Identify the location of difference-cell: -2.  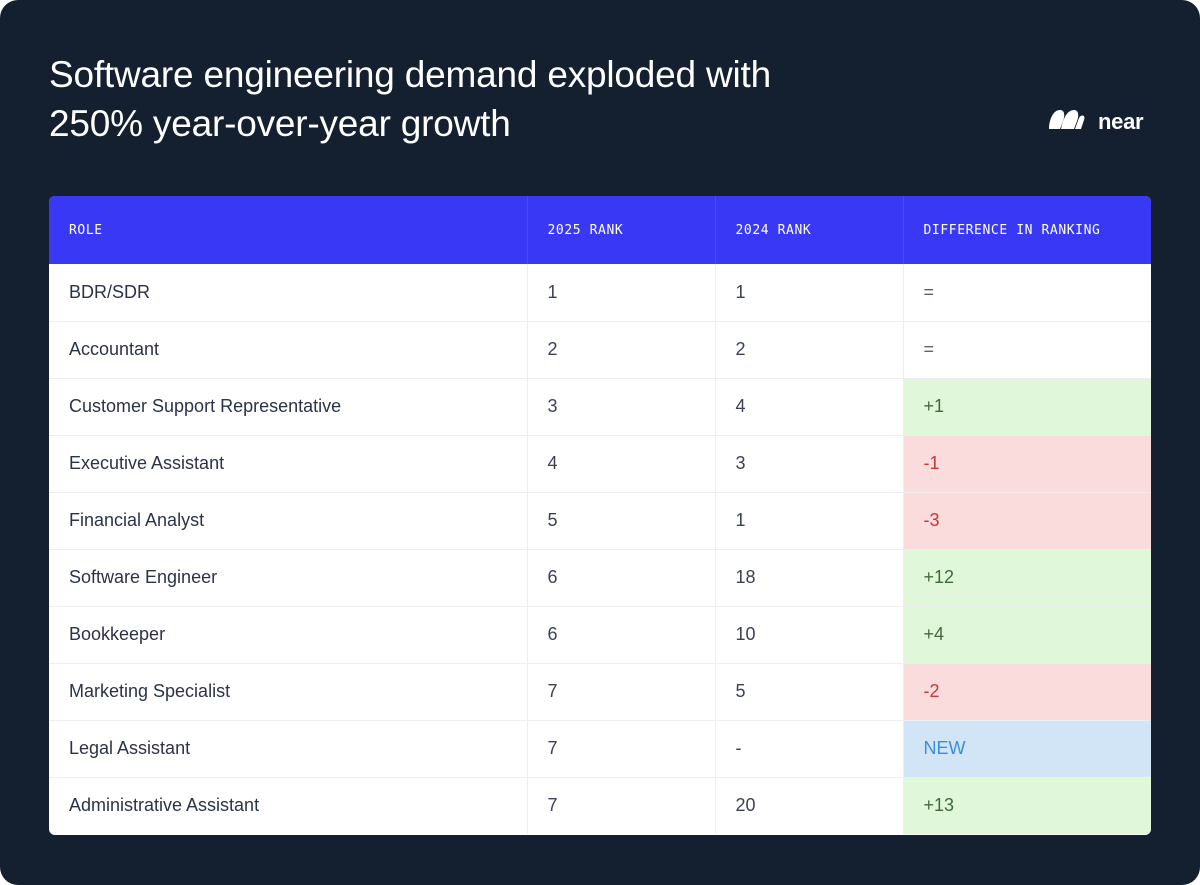
(1027, 691).